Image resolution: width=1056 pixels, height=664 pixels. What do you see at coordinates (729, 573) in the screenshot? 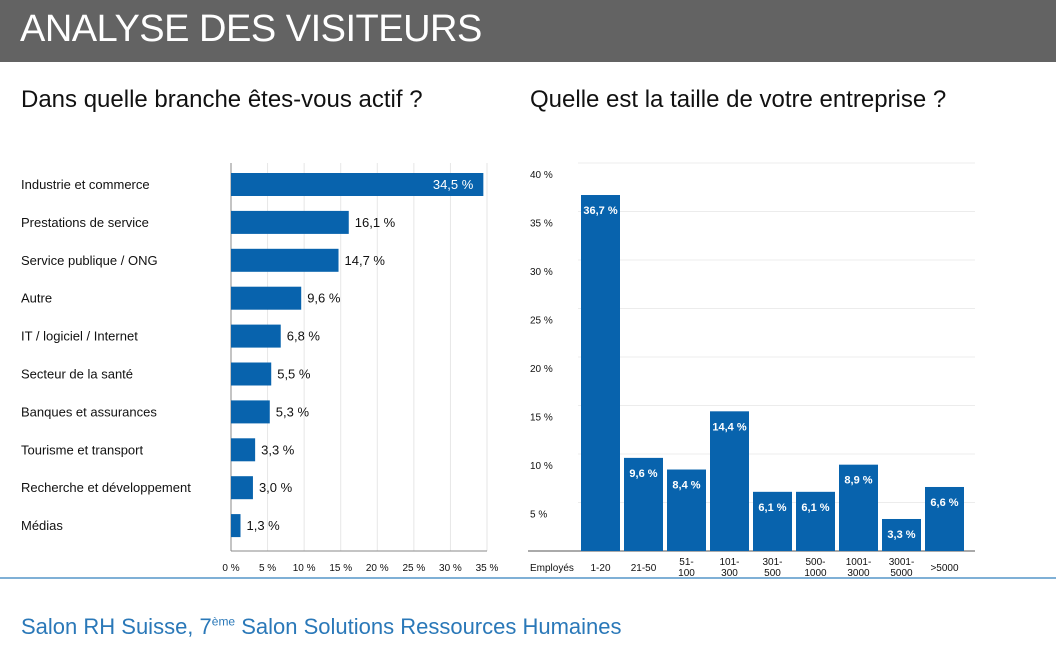
I see `x-tick-label: 300` at bounding box center [729, 573].